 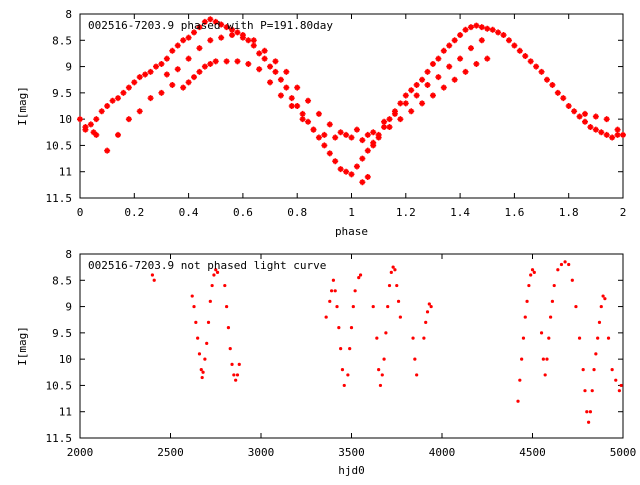 I want to click on x-tick-label: 2000, so click(x=80, y=452).